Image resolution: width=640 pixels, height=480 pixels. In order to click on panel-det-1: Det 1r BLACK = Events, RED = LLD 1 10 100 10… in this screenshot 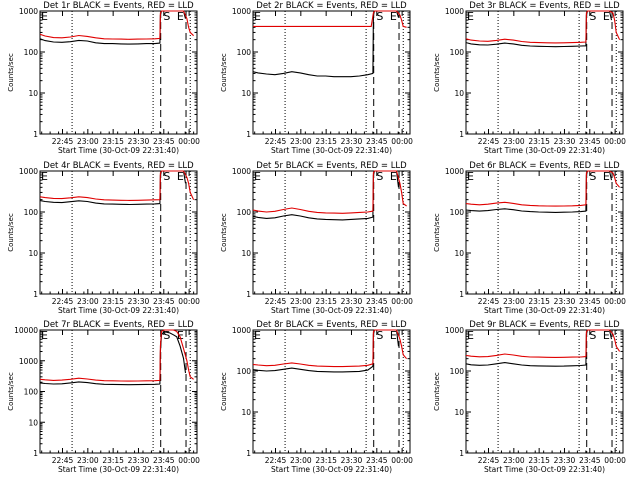, I will do `click(103, 78)`.